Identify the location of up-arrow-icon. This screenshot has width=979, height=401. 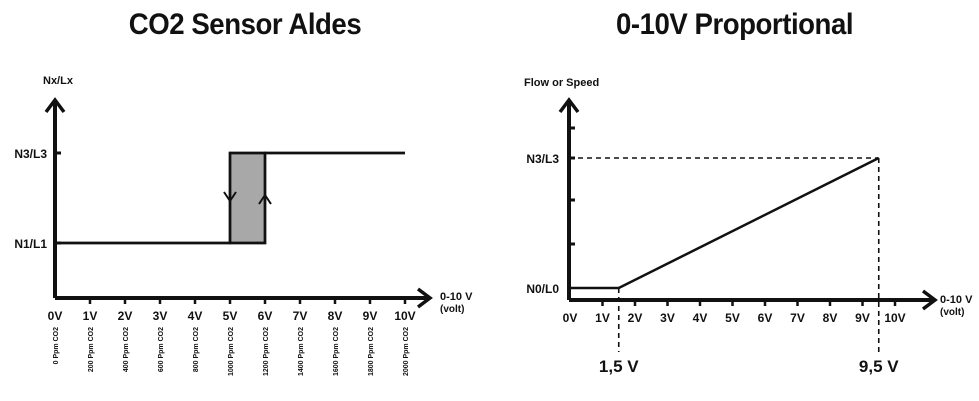
(265, 199).